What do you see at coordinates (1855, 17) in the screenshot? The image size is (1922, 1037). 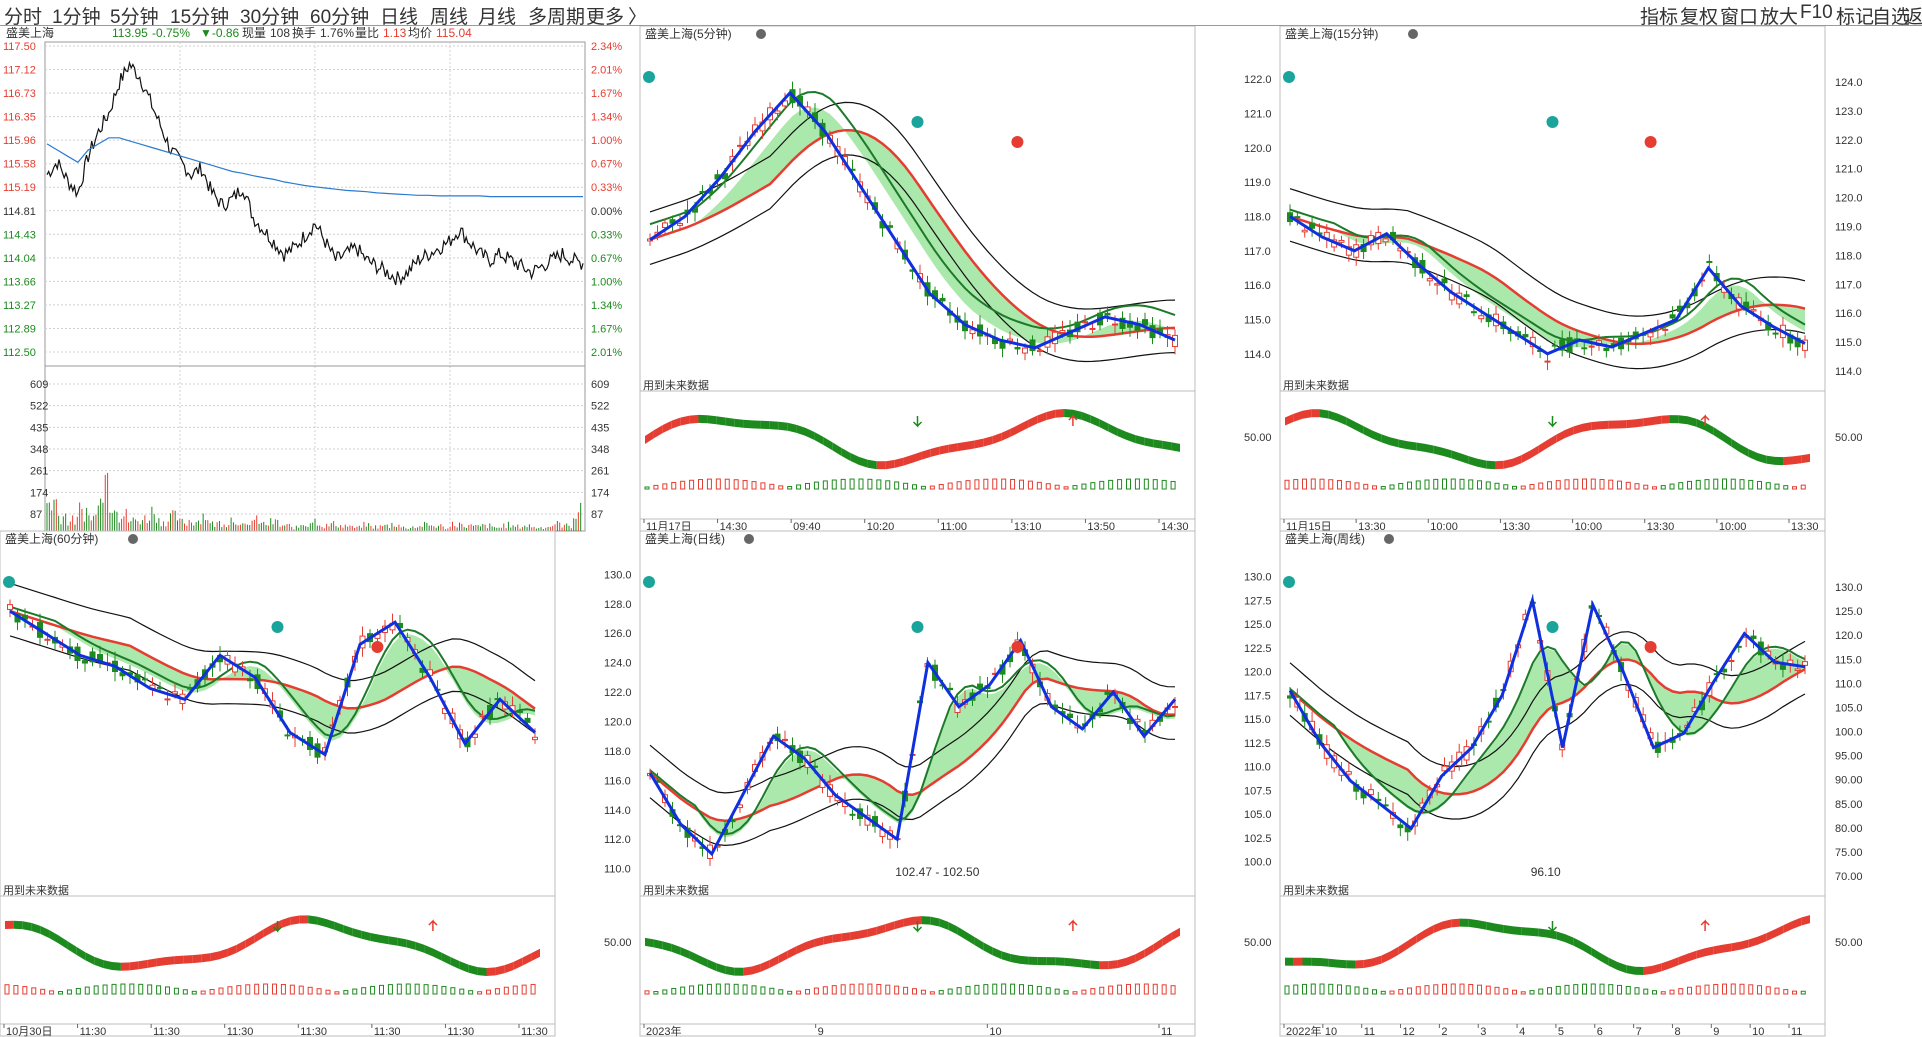 I see `mark-button: 标记` at bounding box center [1855, 17].